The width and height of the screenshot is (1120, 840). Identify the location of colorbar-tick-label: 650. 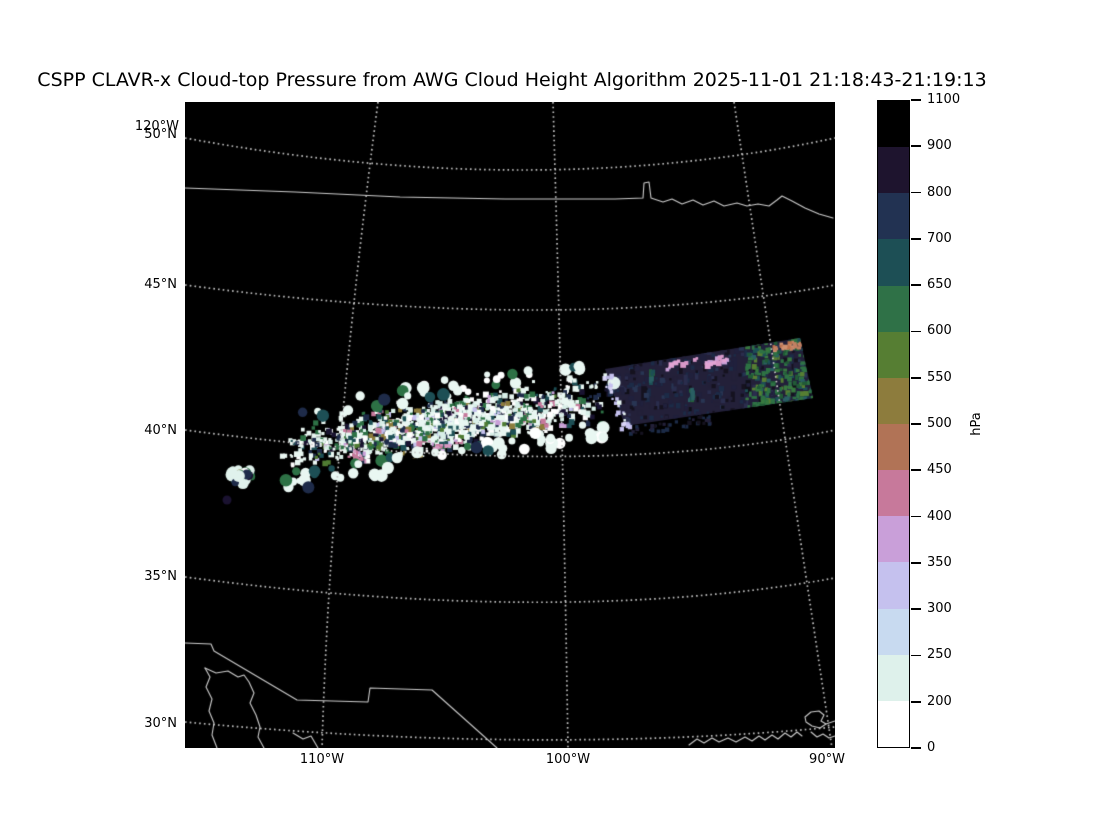
(939, 285).